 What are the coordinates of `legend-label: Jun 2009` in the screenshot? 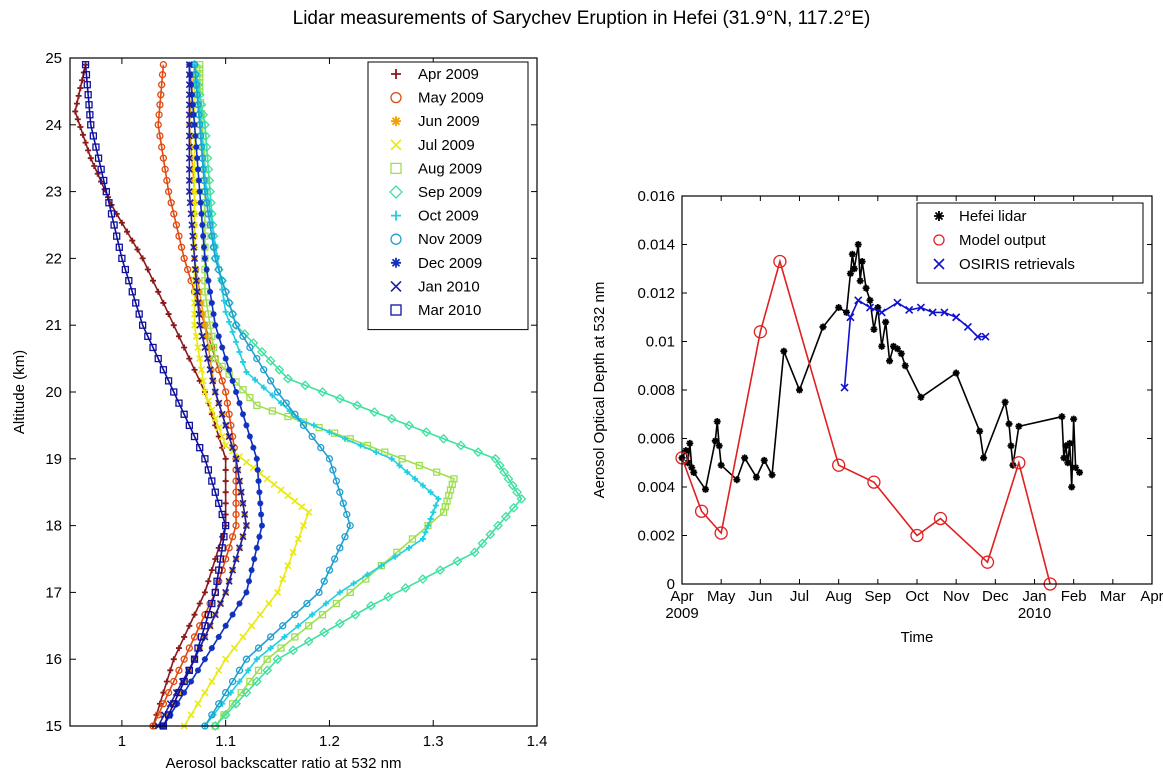 It's located at (449, 121).